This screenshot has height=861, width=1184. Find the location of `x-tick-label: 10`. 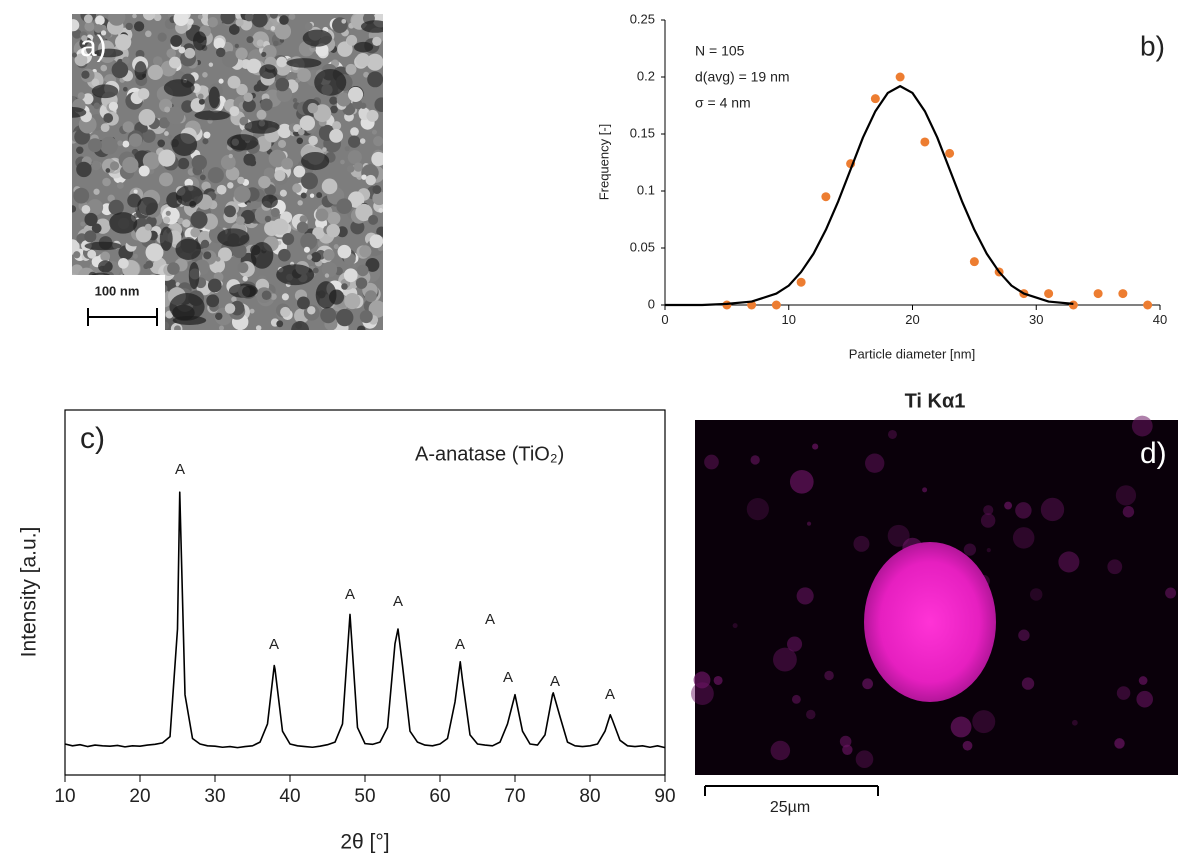

x-tick-label: 10 is located at coordinates (64, 796).